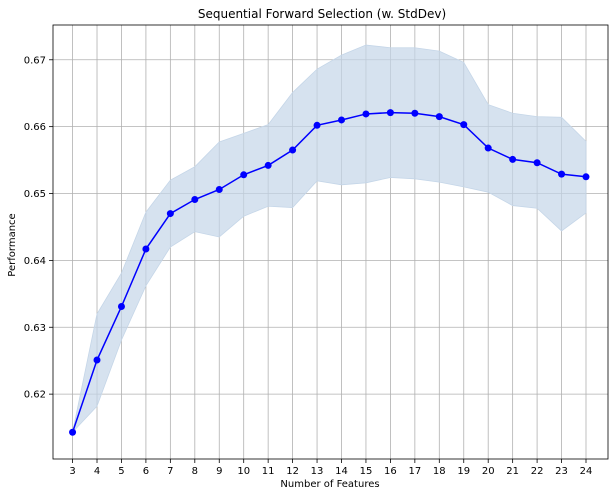 This screenshot has height=500, width=615. Describe the element at coordinates (329, 484) in the screenshot. I see `x-axis-label: Number of Features` at that location.